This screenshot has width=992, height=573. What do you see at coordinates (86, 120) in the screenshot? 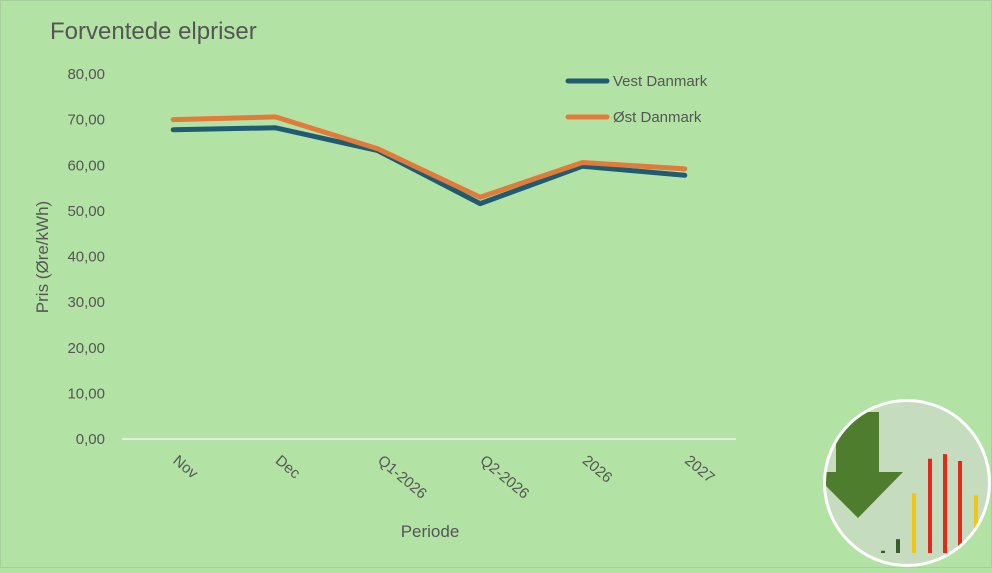
I see `y-tick-label: 70,00` at bounding box center [86, 120].